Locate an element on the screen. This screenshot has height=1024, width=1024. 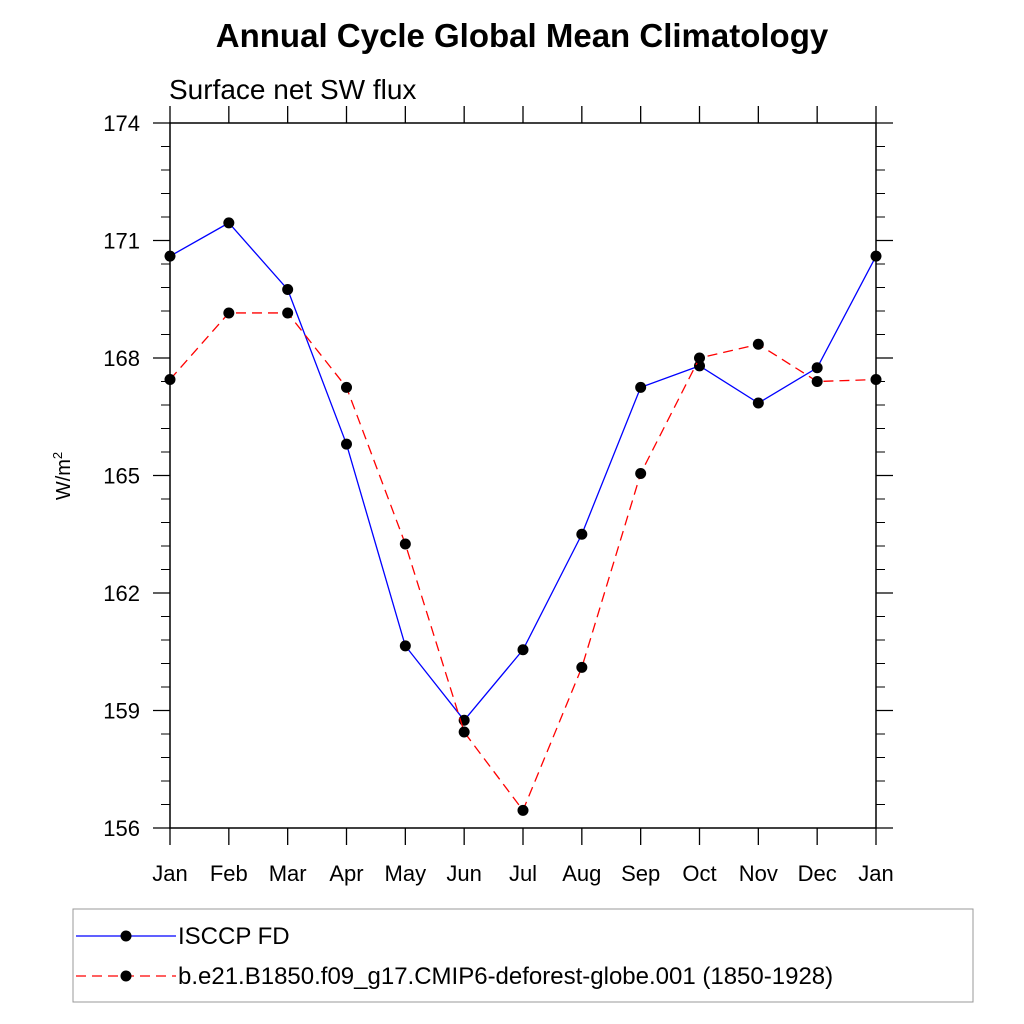
x-tick-label: Dec is located at coordinates (817, 873).